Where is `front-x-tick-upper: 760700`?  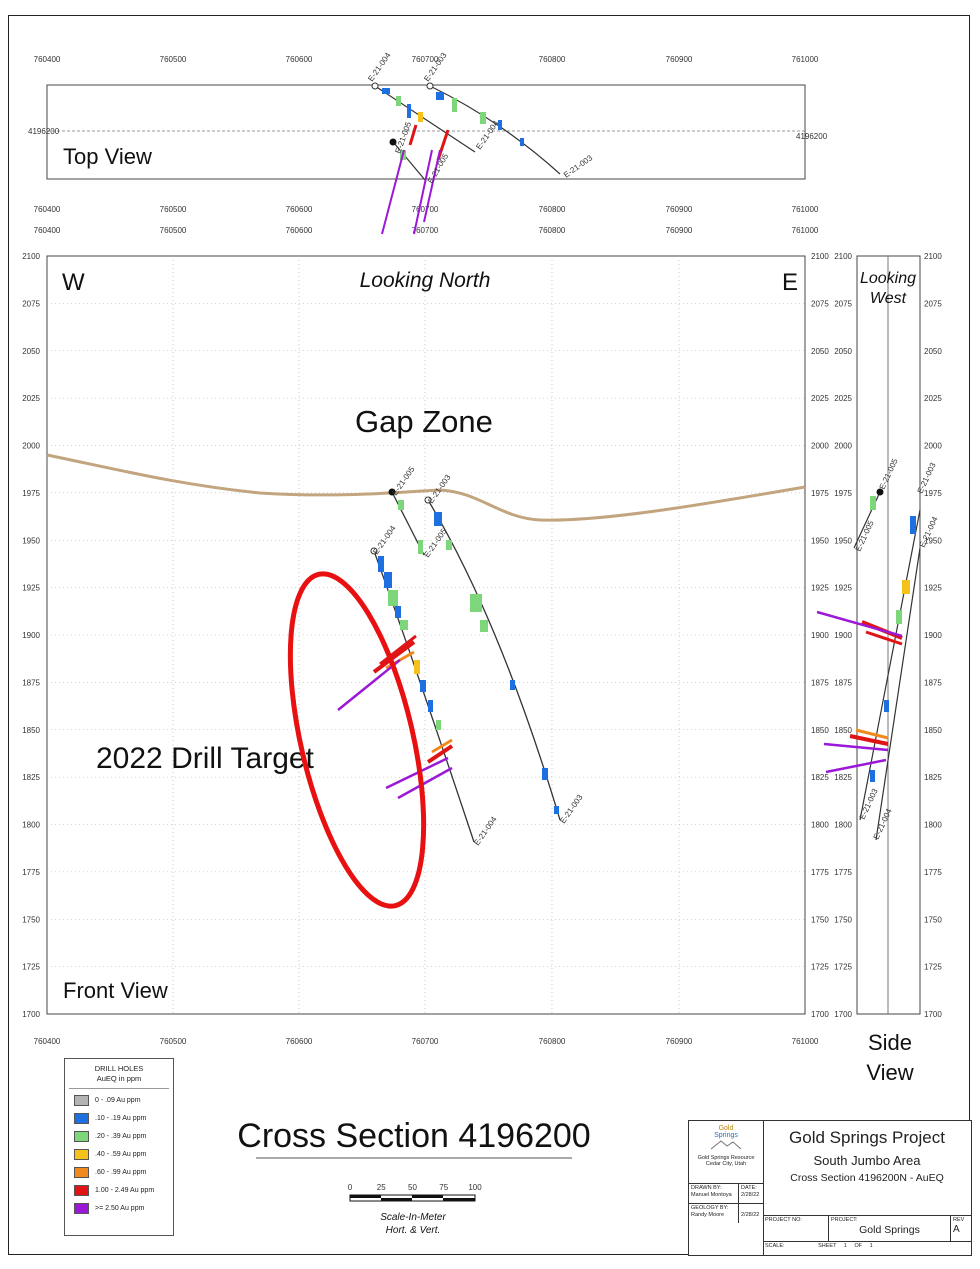 front-x-tick-upper: 760700 is located at coordinates (425, 230).